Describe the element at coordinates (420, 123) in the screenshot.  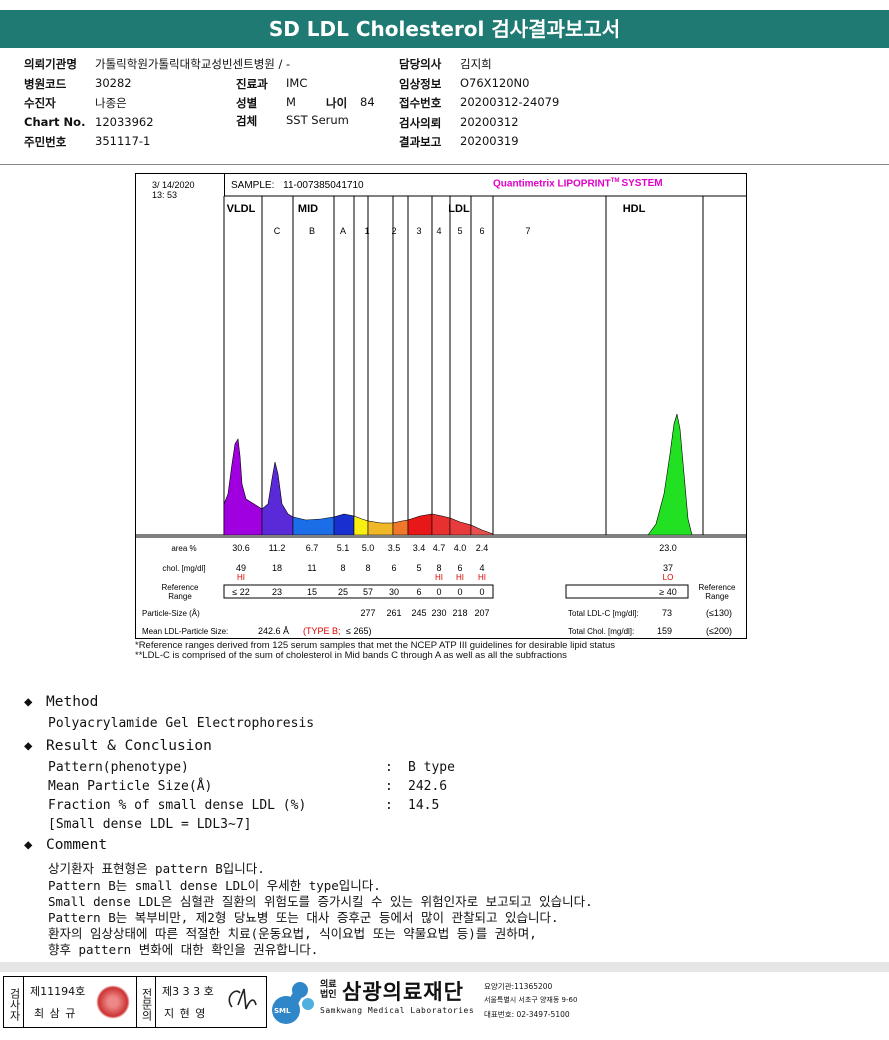
I see `request-label: 검사의뢰` at that location.